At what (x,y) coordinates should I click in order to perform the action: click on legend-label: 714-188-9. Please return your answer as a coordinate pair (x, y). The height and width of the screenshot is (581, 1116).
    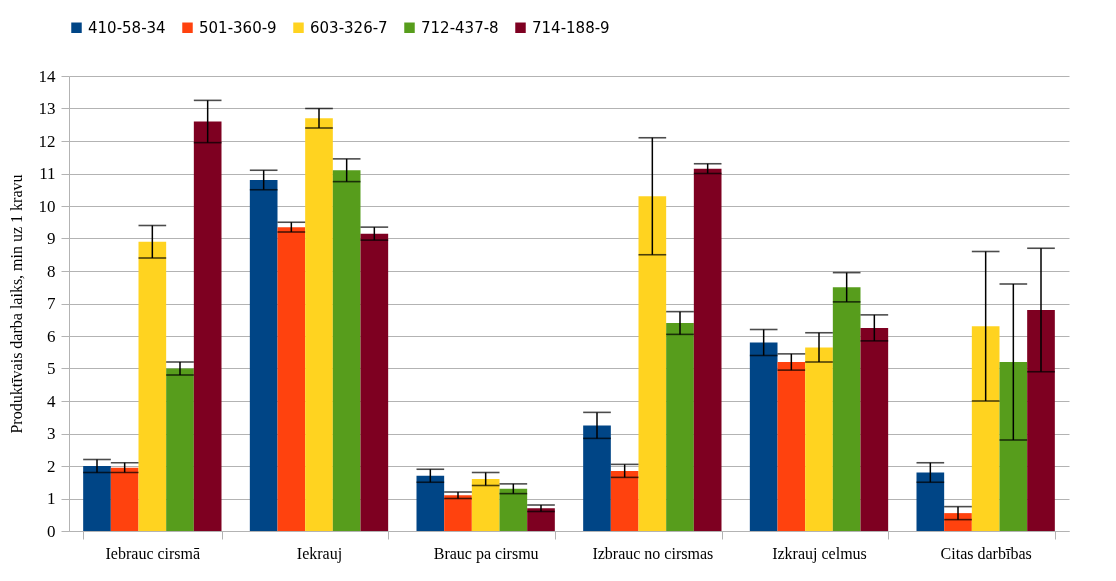
    Looking at the image, I should click on (571, 27).